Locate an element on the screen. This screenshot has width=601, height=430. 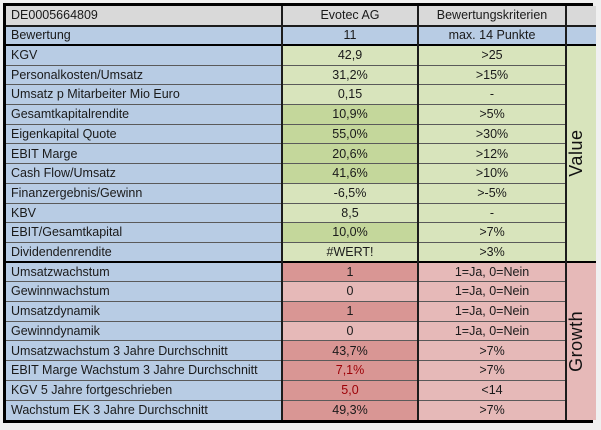
cell-label: Gewinnwachstum is located at coordinates (144, 291).